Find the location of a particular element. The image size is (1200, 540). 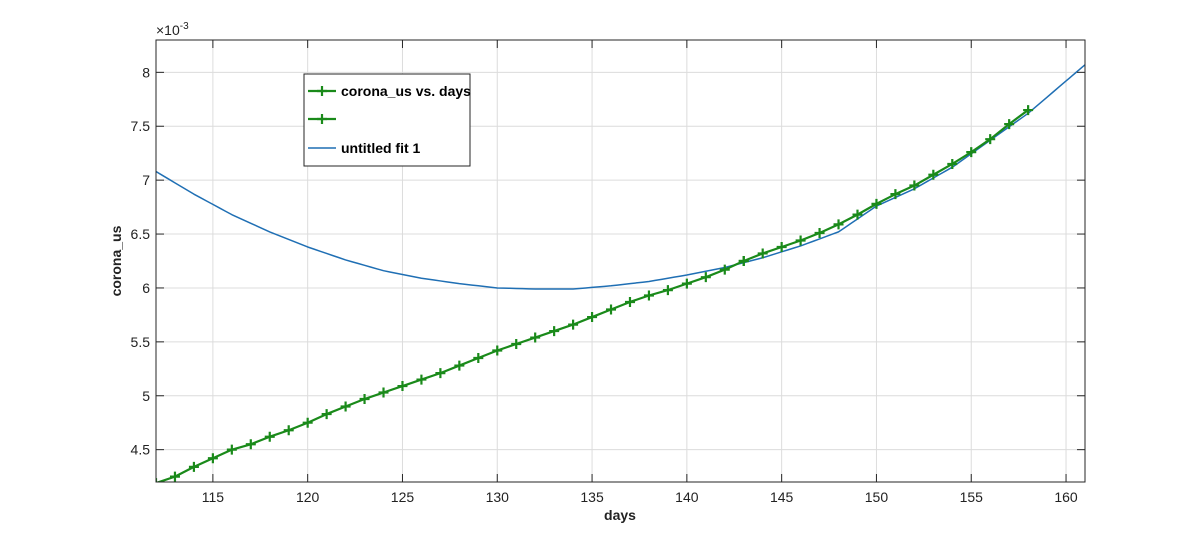

y-tick-label: 8 is located at coordinates (146, 72).